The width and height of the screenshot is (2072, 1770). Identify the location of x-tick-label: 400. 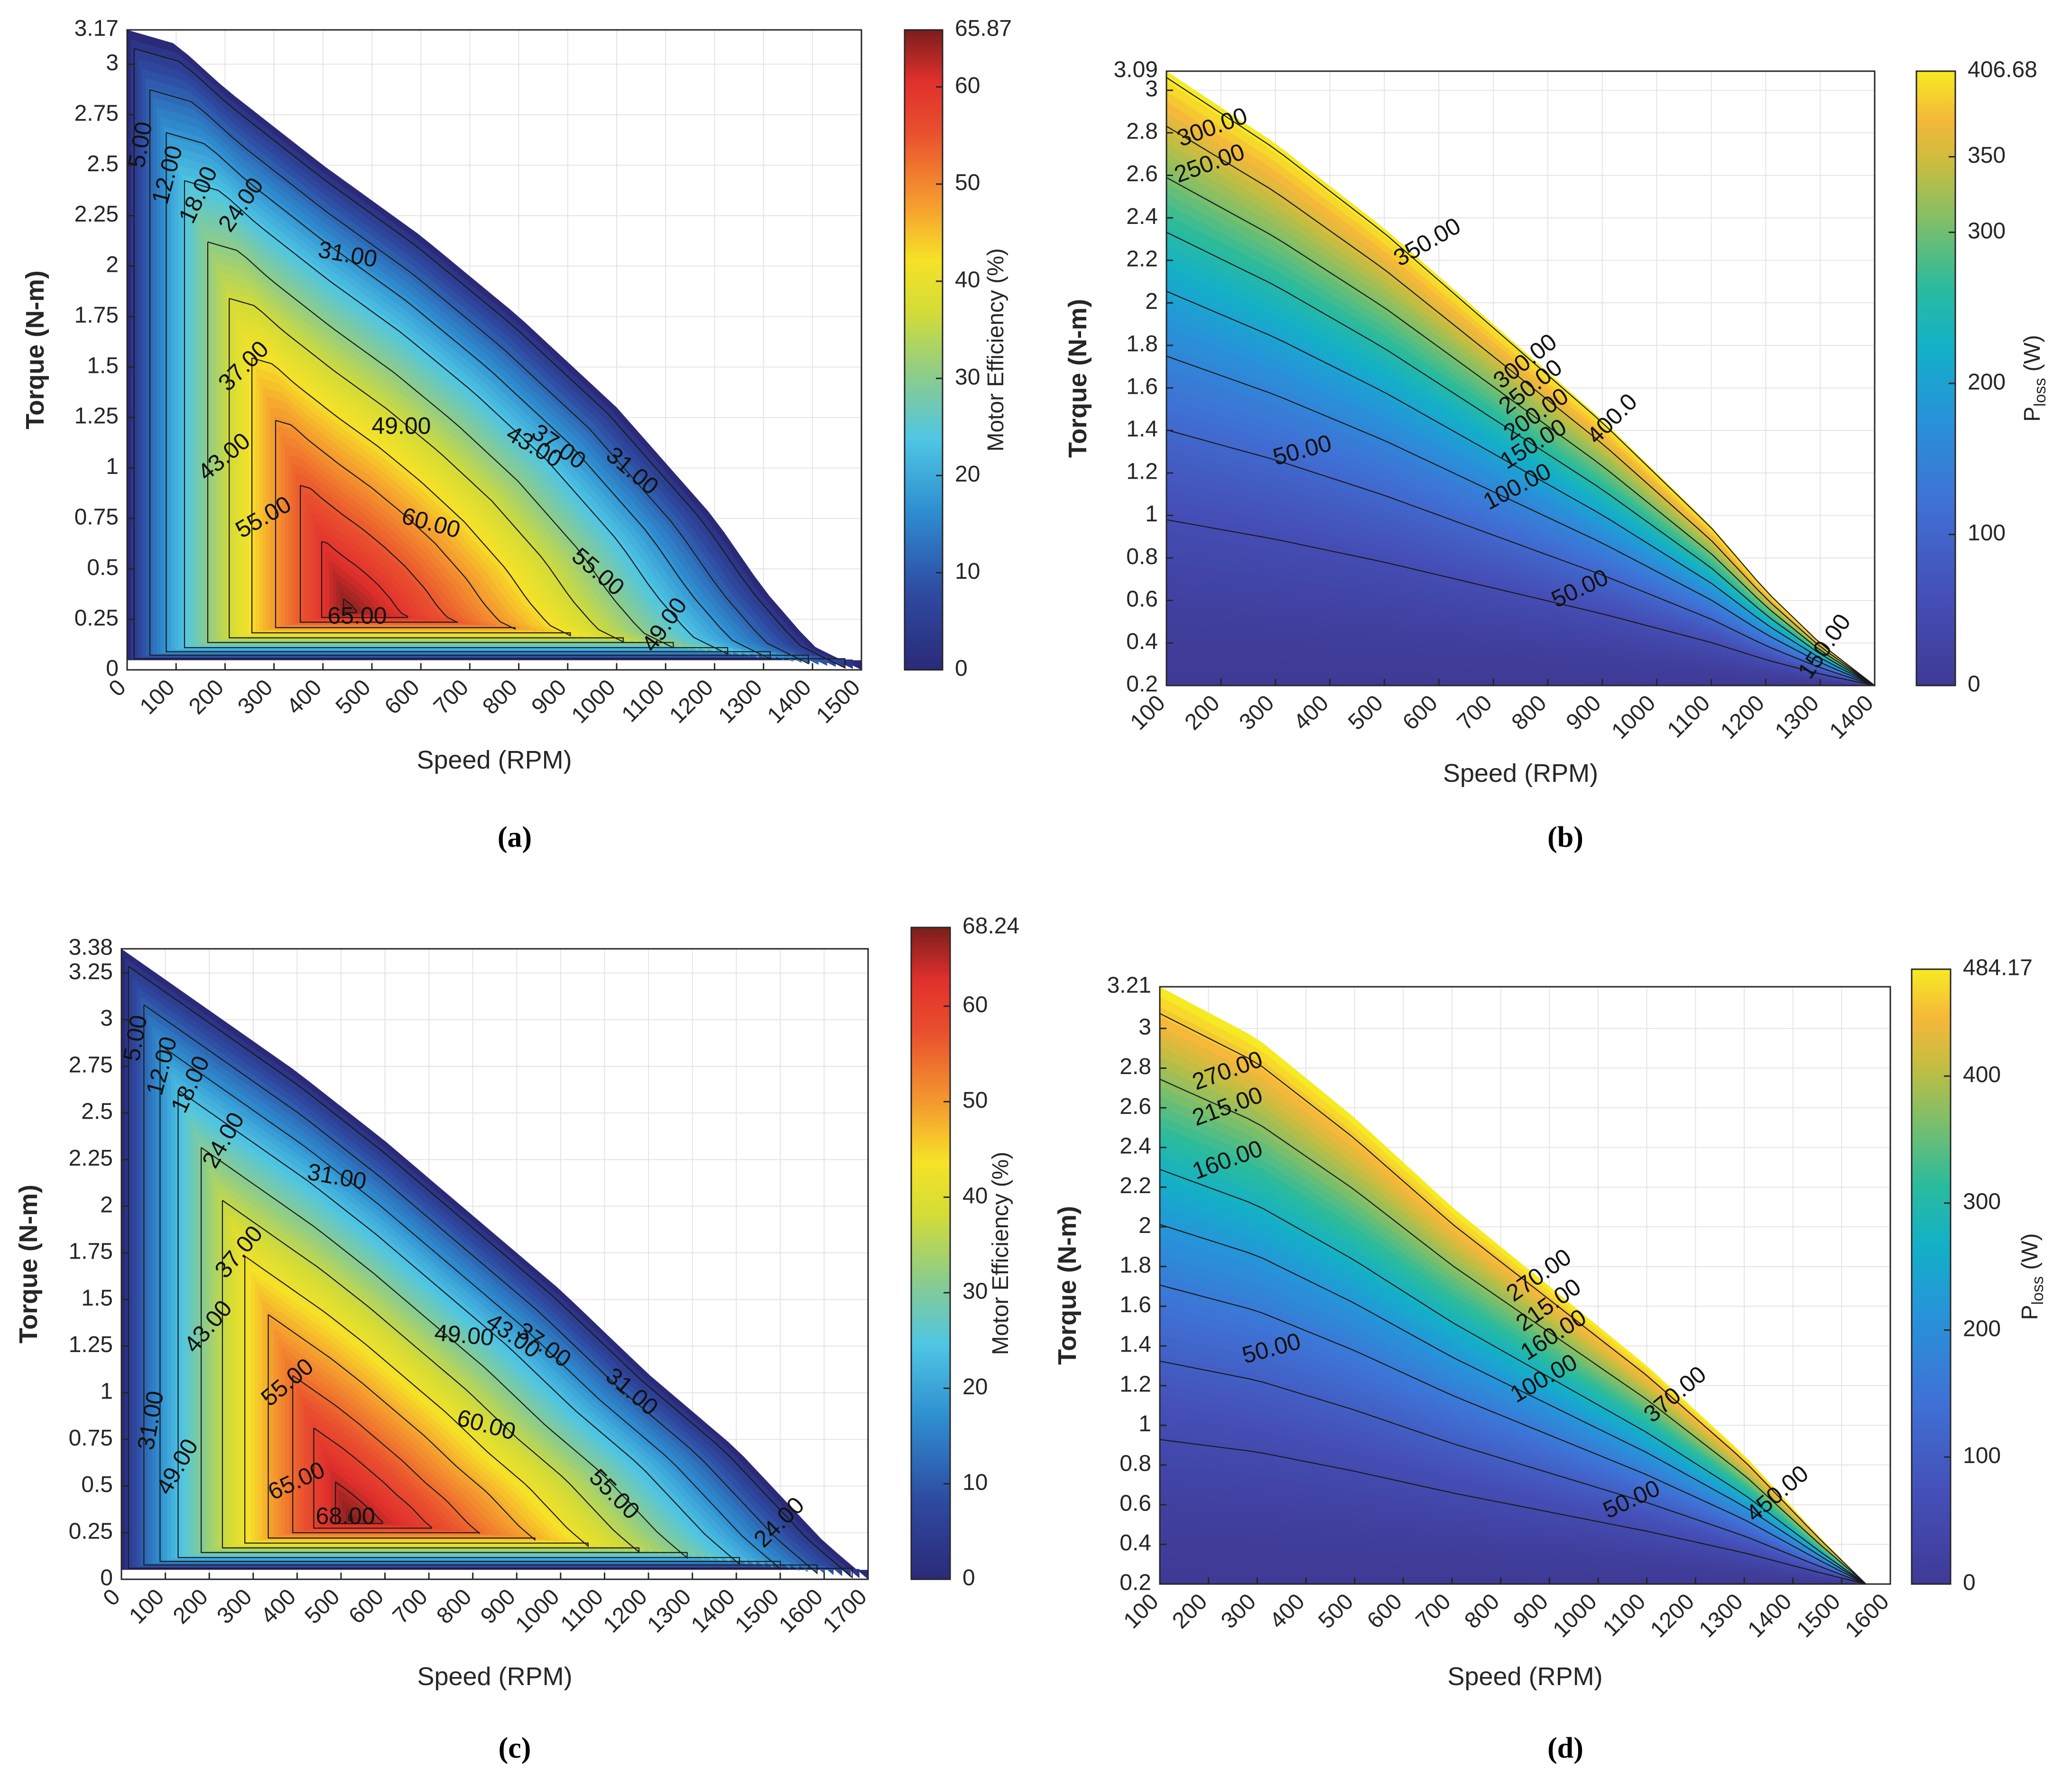
(278, 1606).